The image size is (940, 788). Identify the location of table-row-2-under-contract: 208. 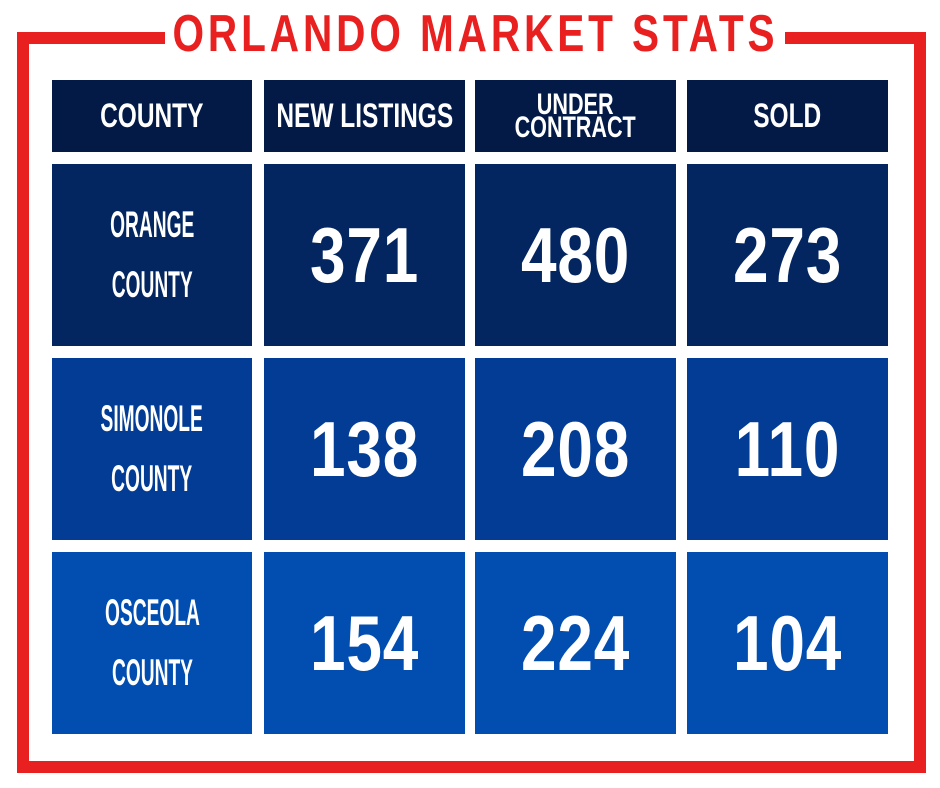
(575, 449).